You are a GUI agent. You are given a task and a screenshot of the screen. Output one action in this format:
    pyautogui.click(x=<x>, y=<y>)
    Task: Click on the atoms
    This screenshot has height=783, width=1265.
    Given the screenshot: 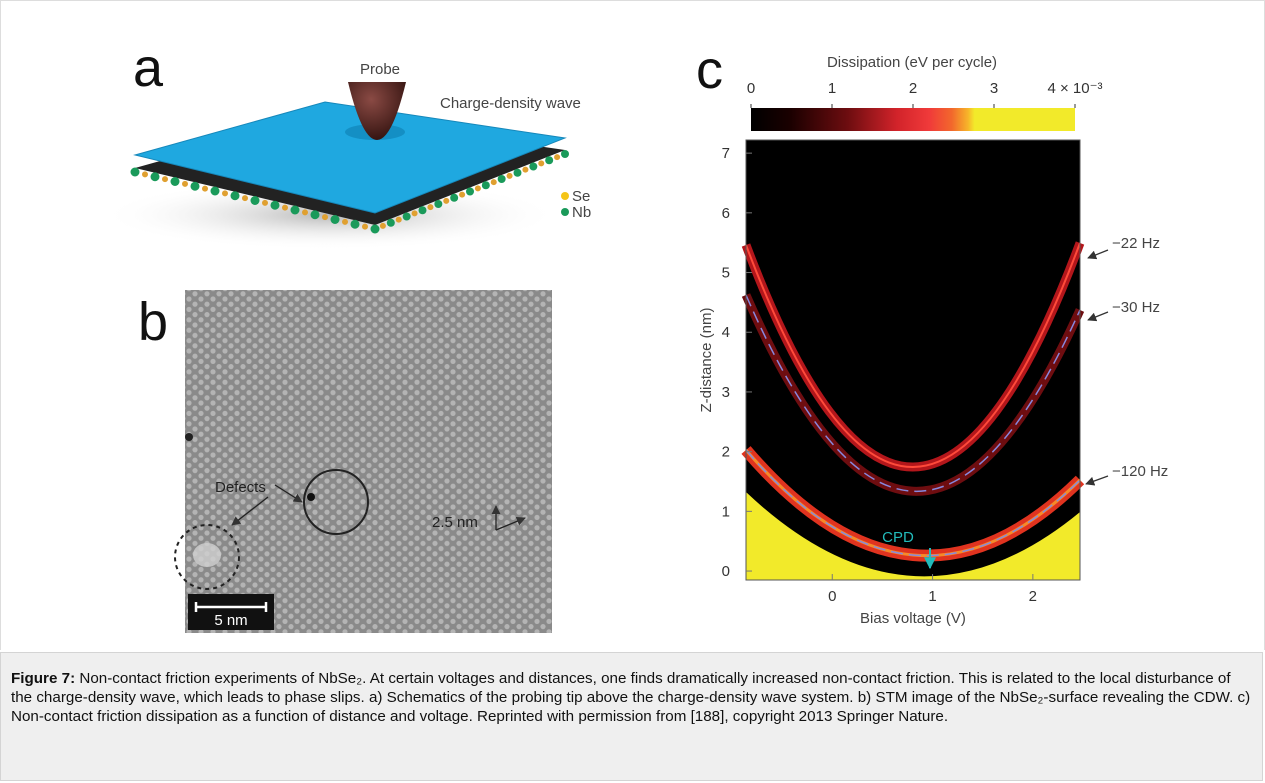 What is the action you would take?
    pyautogui.click(x=349, y=192)
    